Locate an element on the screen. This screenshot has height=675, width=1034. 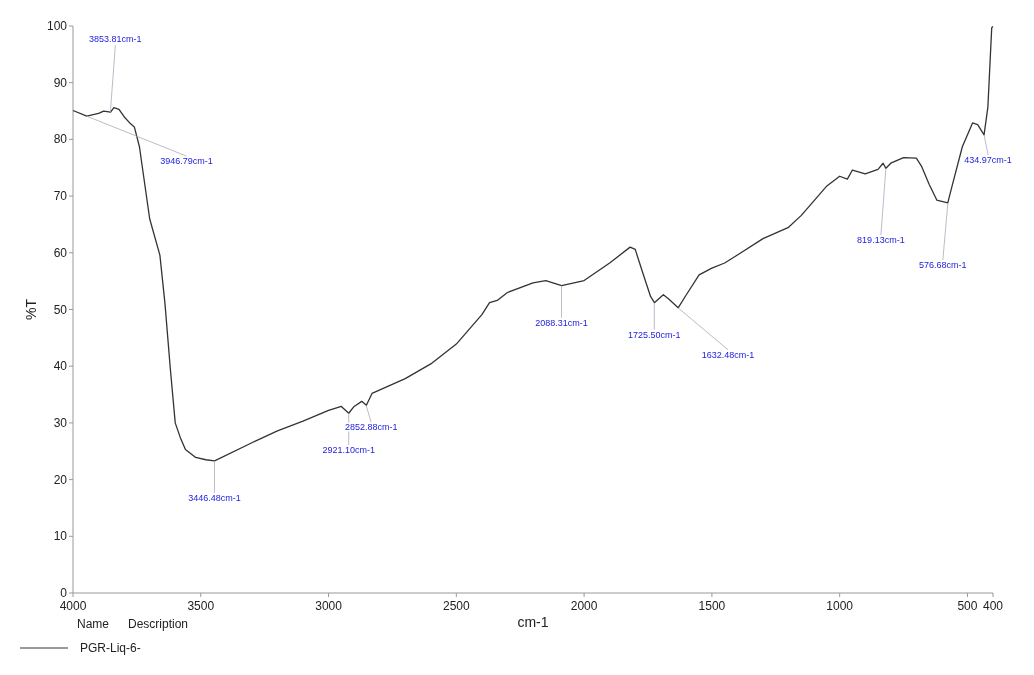
x-tick-label: 2000 is located at coordinates (584, 606).